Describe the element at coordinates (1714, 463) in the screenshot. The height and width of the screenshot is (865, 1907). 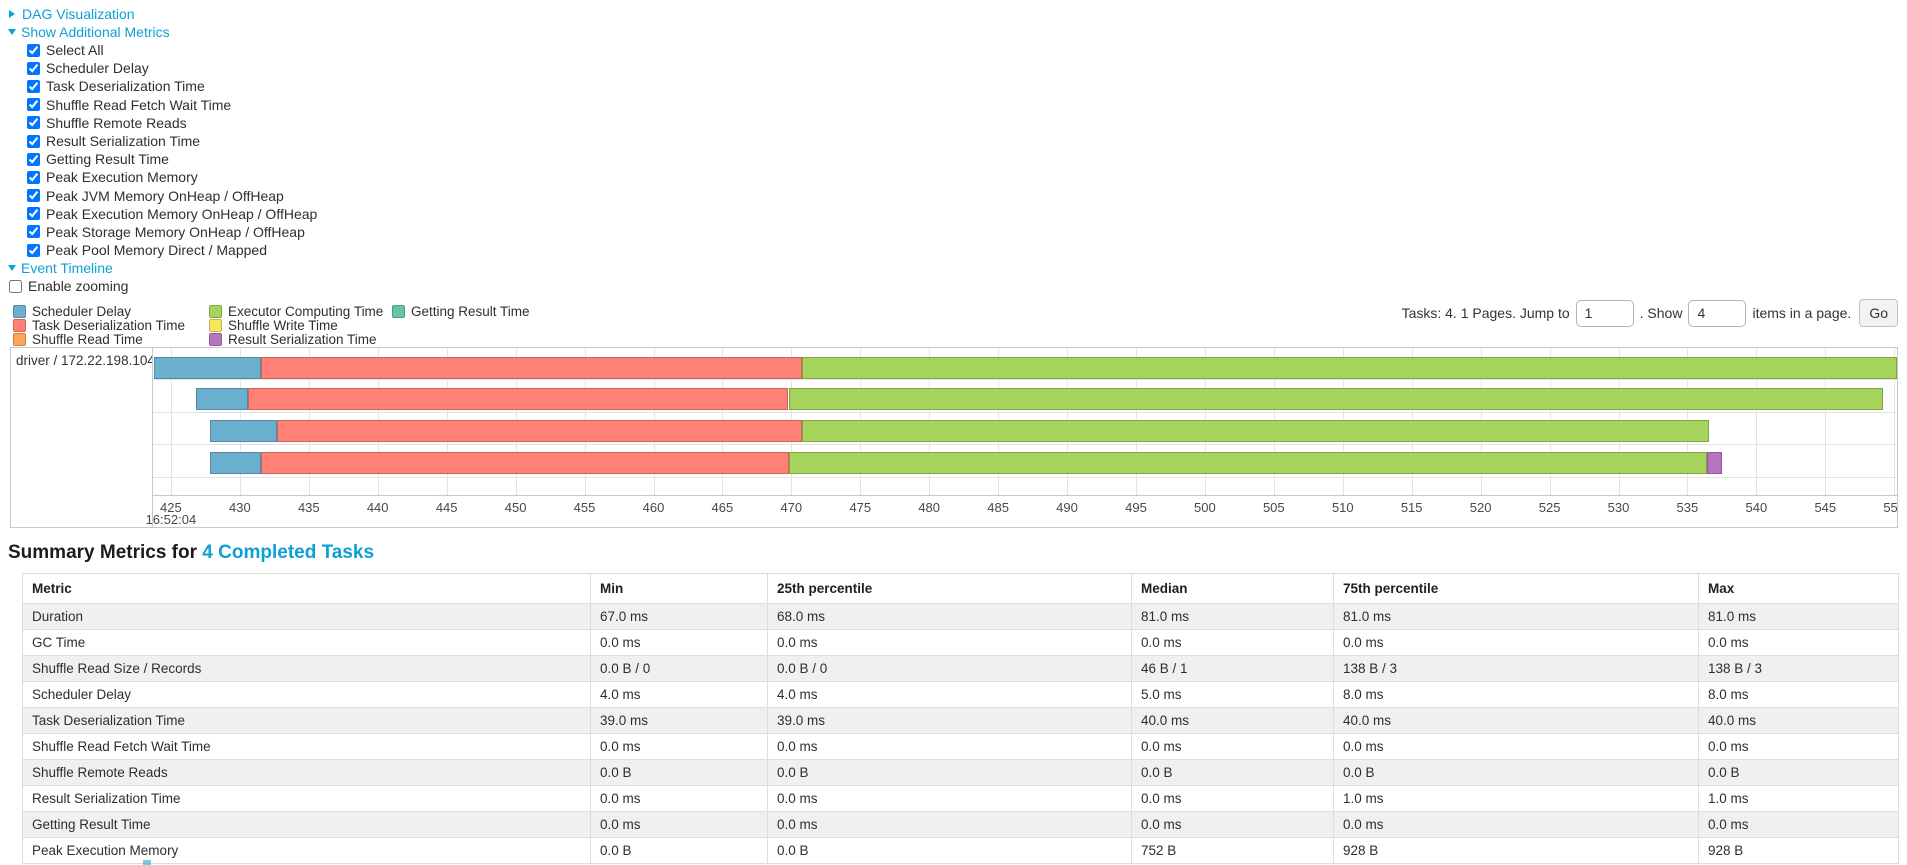
I see `task-bar-segment-result_serialization` at that location.